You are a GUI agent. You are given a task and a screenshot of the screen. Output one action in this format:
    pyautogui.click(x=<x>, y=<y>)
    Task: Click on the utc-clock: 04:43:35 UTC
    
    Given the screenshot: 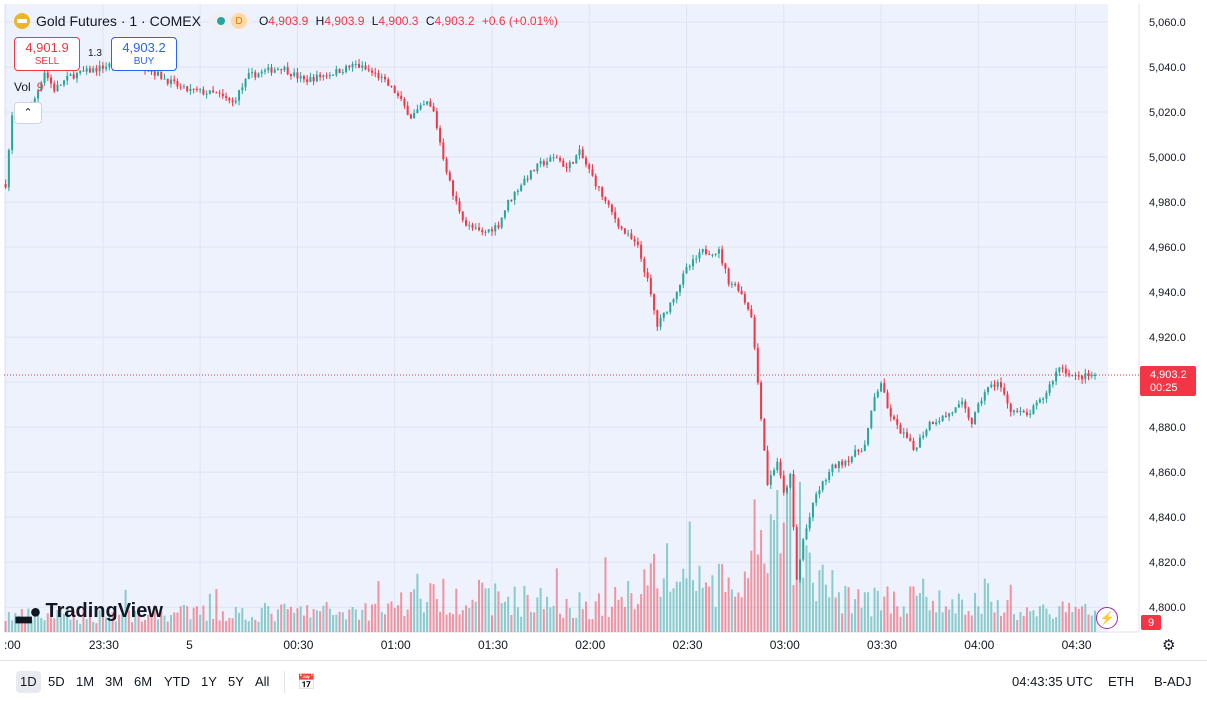 What is the action you would take?
    pyautogui.click(x=1052, y=681)
    